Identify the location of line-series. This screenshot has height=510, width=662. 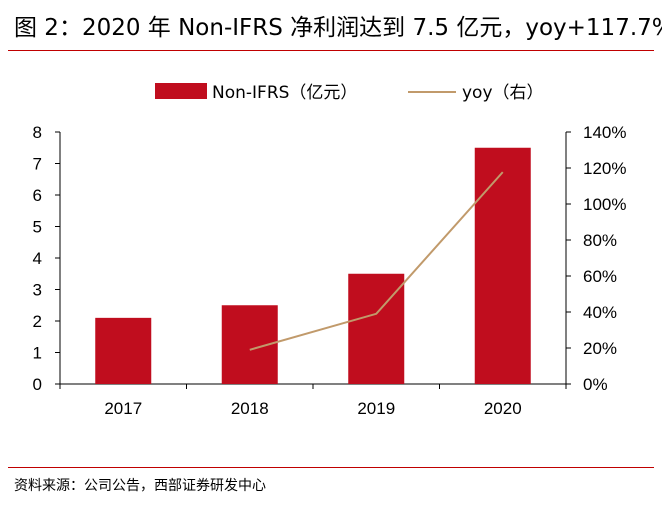
(376, 261).